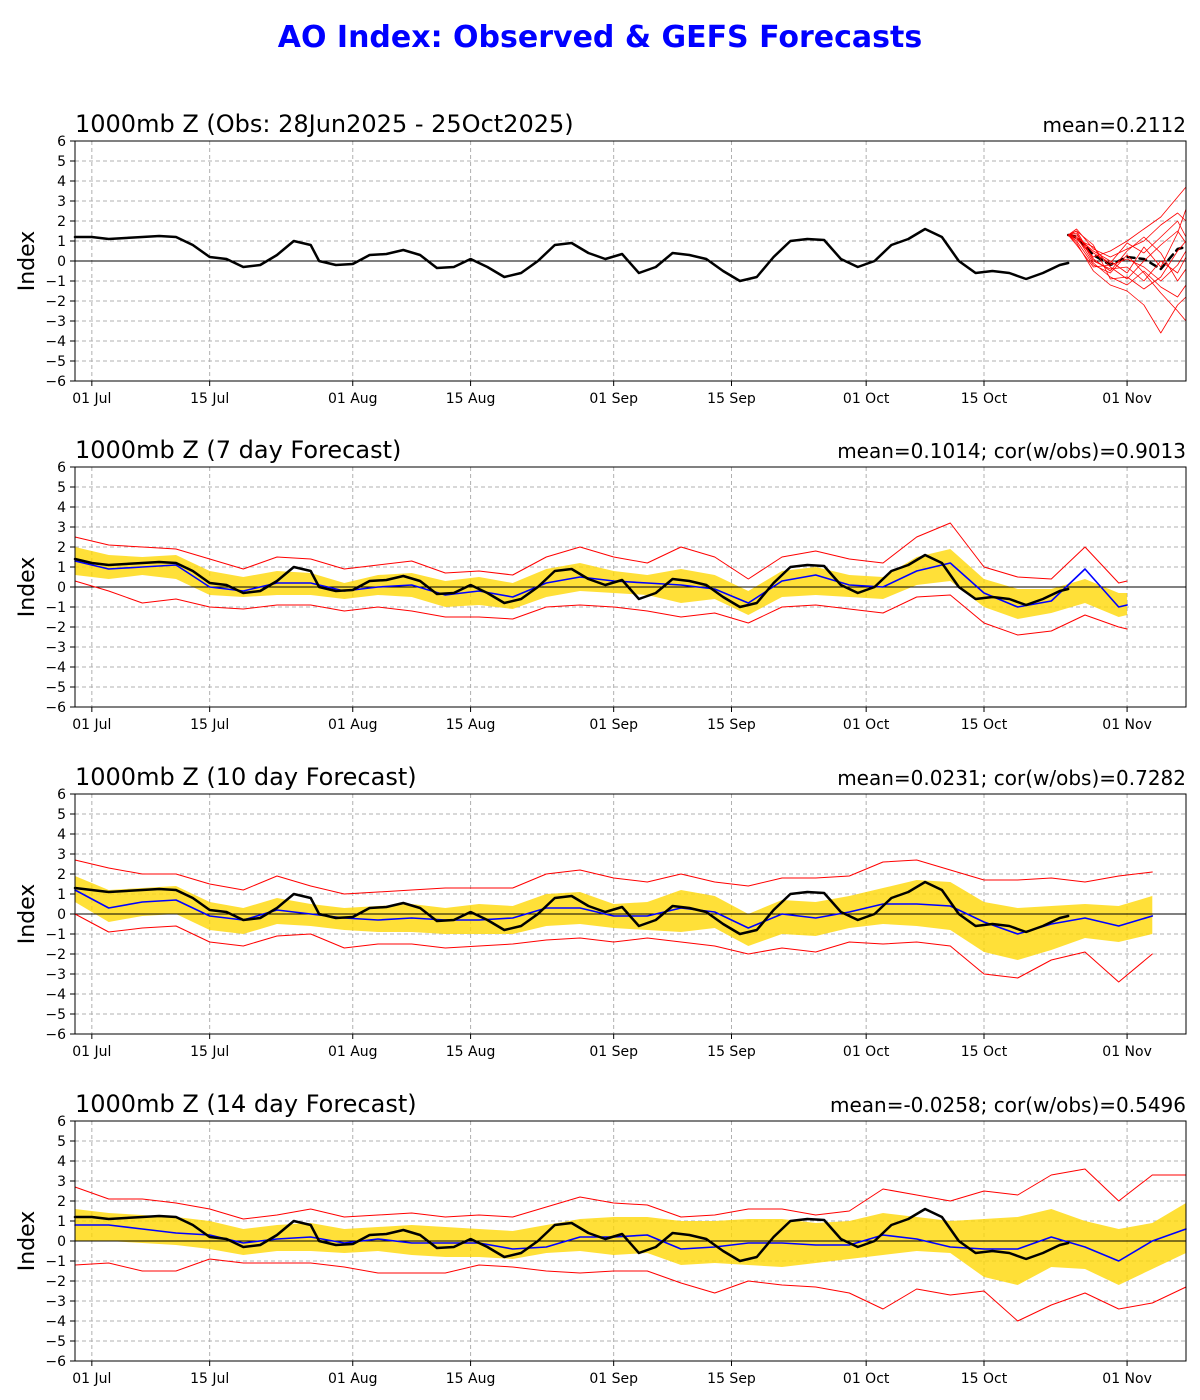  What do you see at coordinates (1011, 451) in the screenshot?
I see `panel-stats: mean=0.1014; cor(w/obs)=0.9013` at bounding box center [1011, 451].